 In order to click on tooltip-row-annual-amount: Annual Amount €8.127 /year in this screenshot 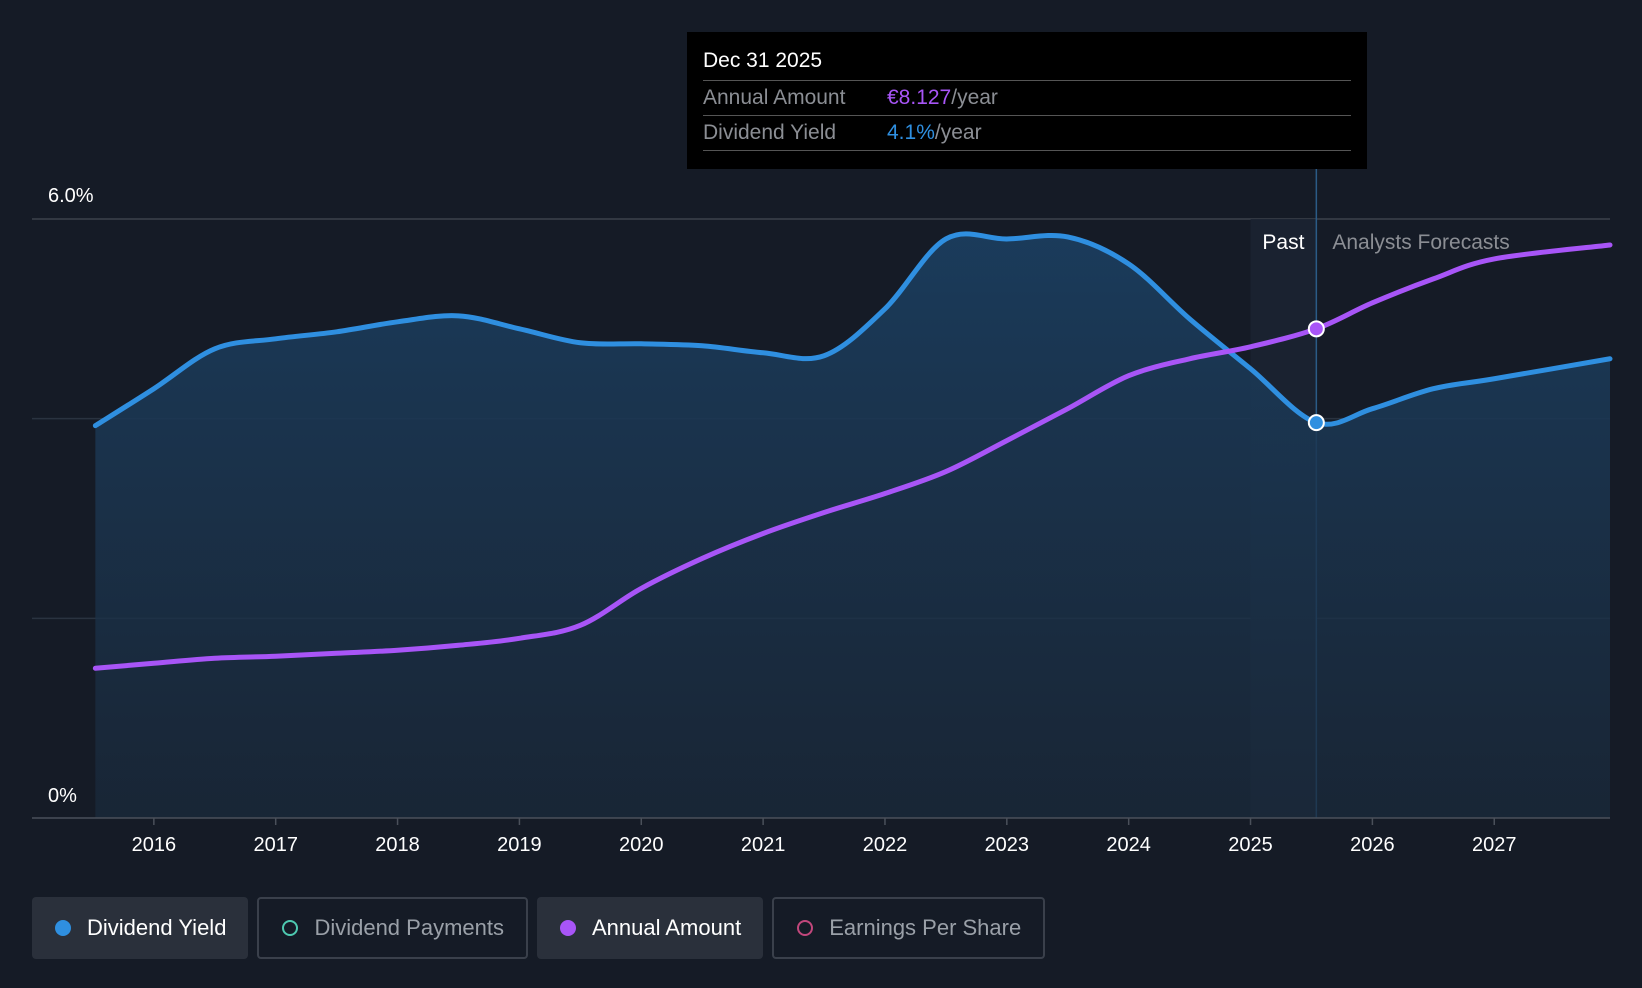, I will do `click(1027, 97)`.